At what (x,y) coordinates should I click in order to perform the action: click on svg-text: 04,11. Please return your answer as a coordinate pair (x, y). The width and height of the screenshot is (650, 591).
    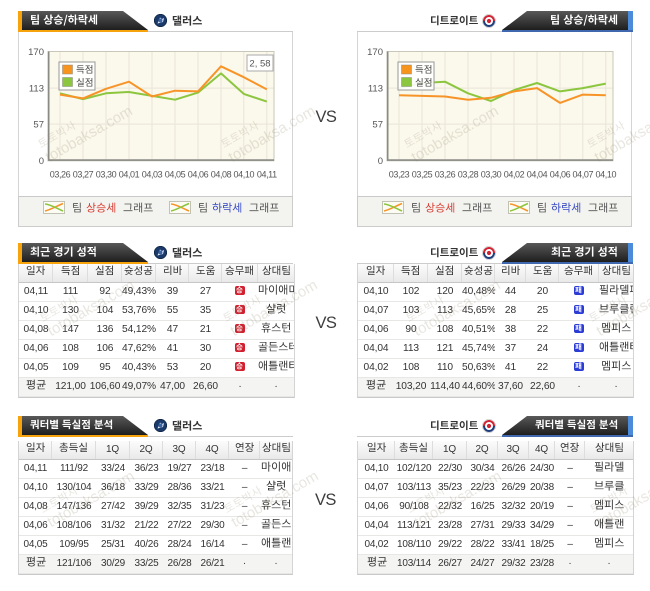
    Looking at the image, I should click on (267, 175).